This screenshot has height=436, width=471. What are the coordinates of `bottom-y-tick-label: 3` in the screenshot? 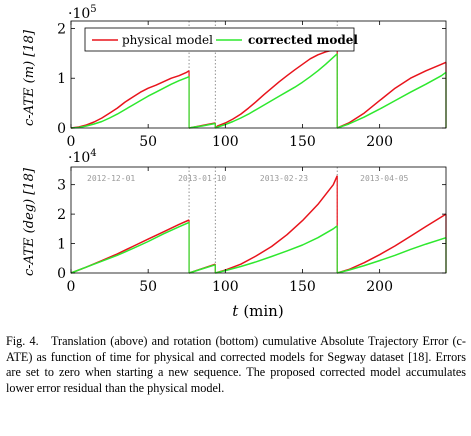 It's located at (61, 186).